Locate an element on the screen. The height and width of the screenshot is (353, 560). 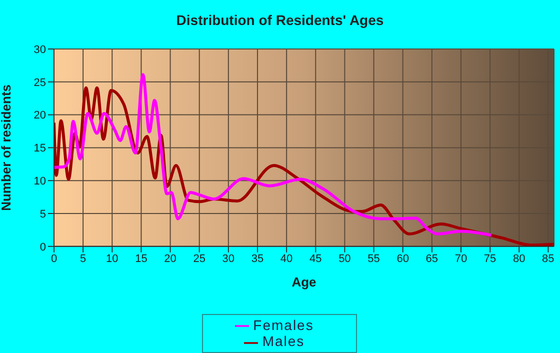
y-tick-label: 20 is located at coordinates (40, 116).